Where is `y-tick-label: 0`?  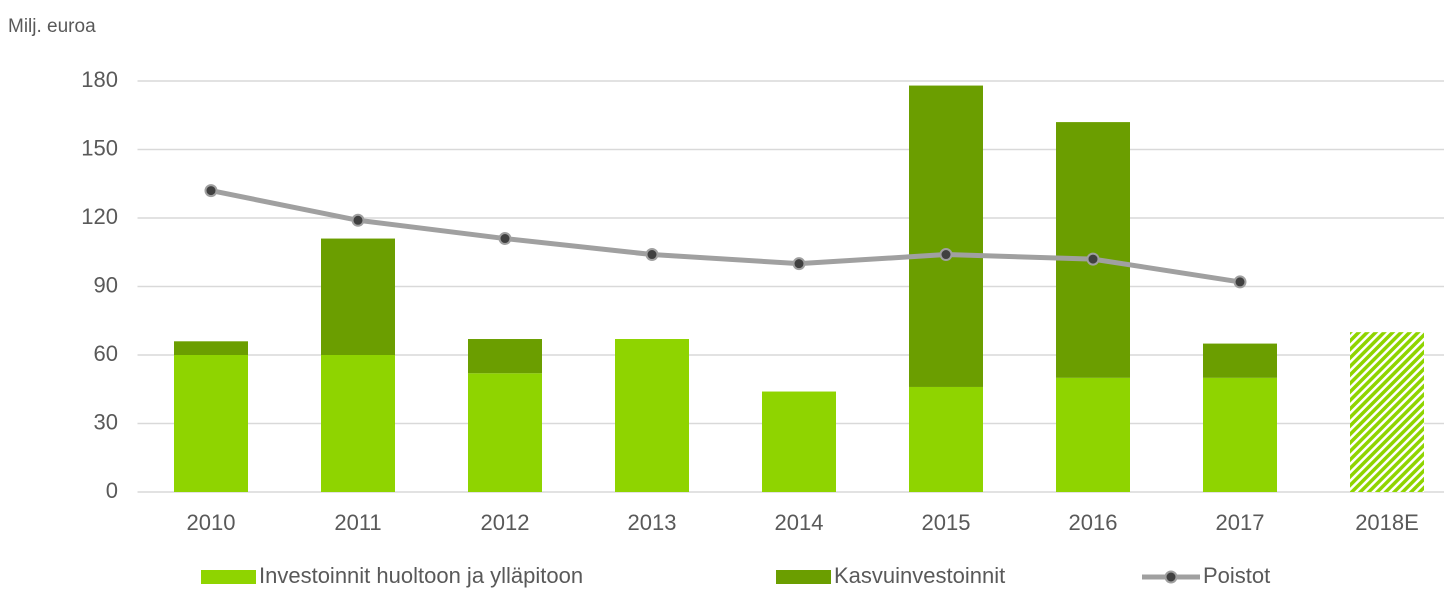 y-tick-label: 0 is located at coordinates (112, 490).